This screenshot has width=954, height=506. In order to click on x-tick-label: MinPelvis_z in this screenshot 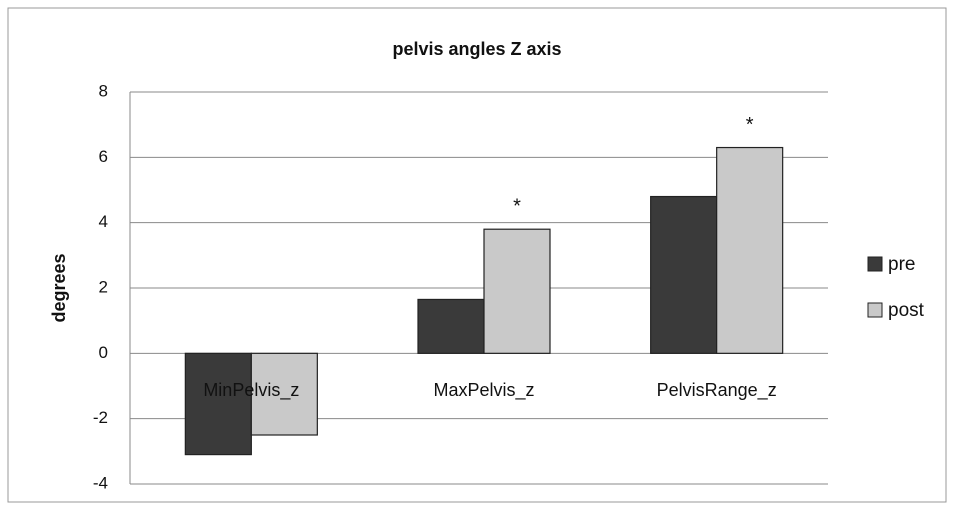, I will do `click(251, 390)`.